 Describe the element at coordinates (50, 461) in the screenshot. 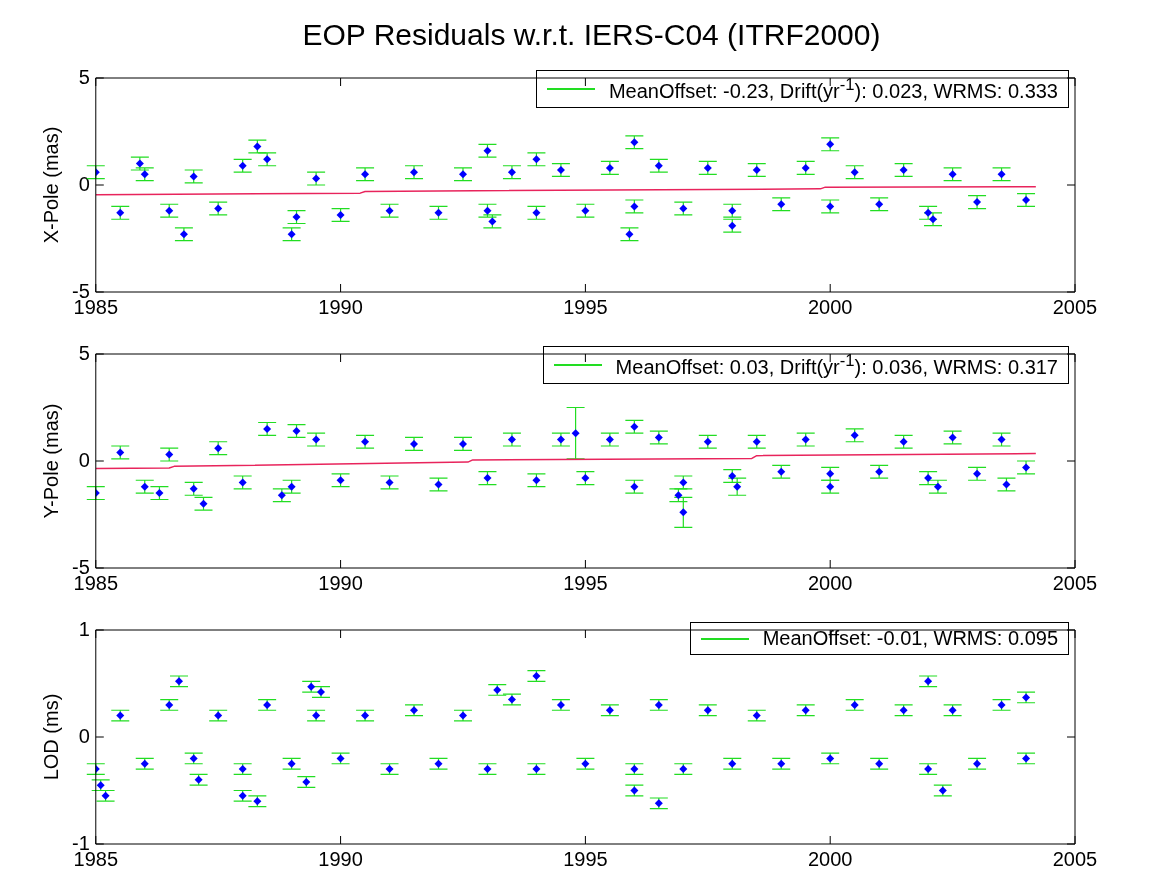

I see `y-axis-title: Y-Pole (mas)` at that location.